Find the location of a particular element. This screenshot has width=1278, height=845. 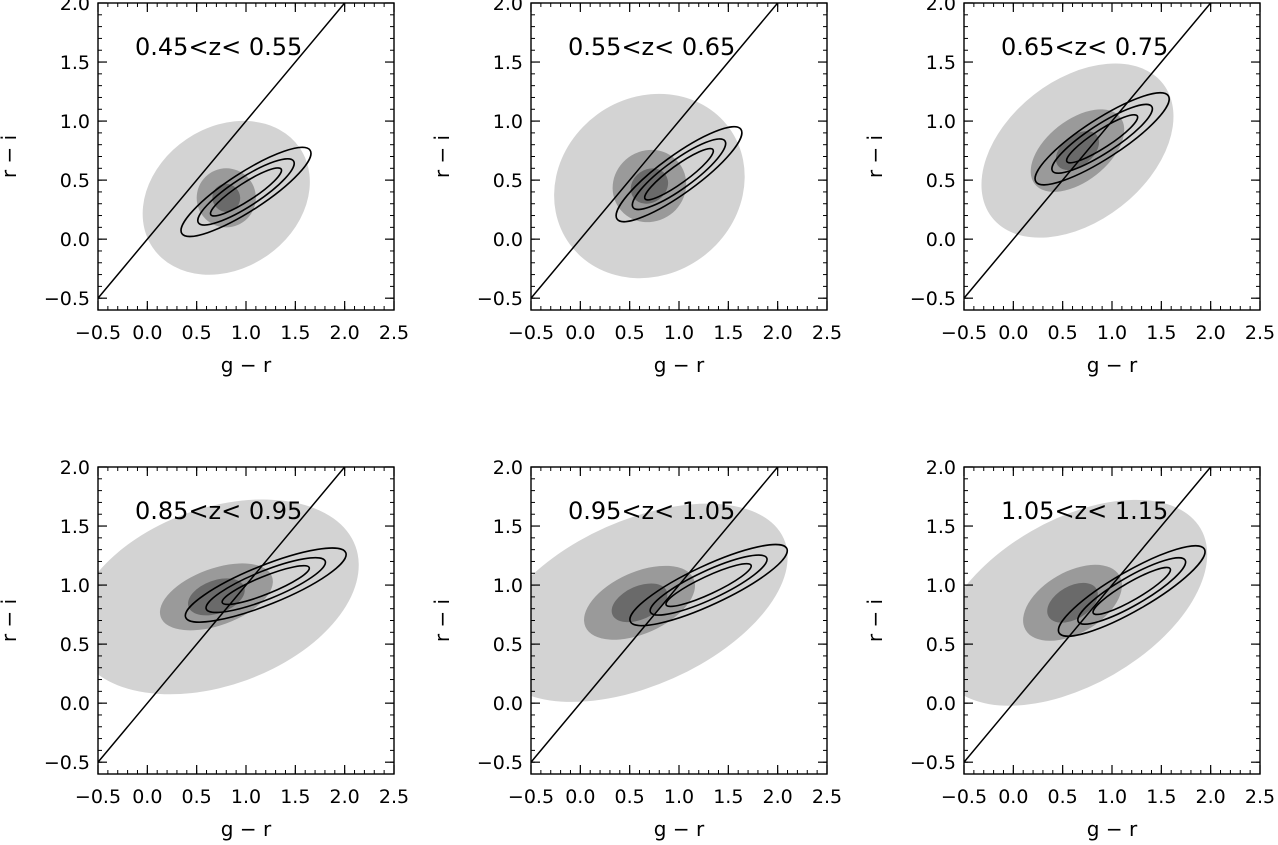

panel-title: 0.55<z< 0.65 is located at coordinates (651, 47).